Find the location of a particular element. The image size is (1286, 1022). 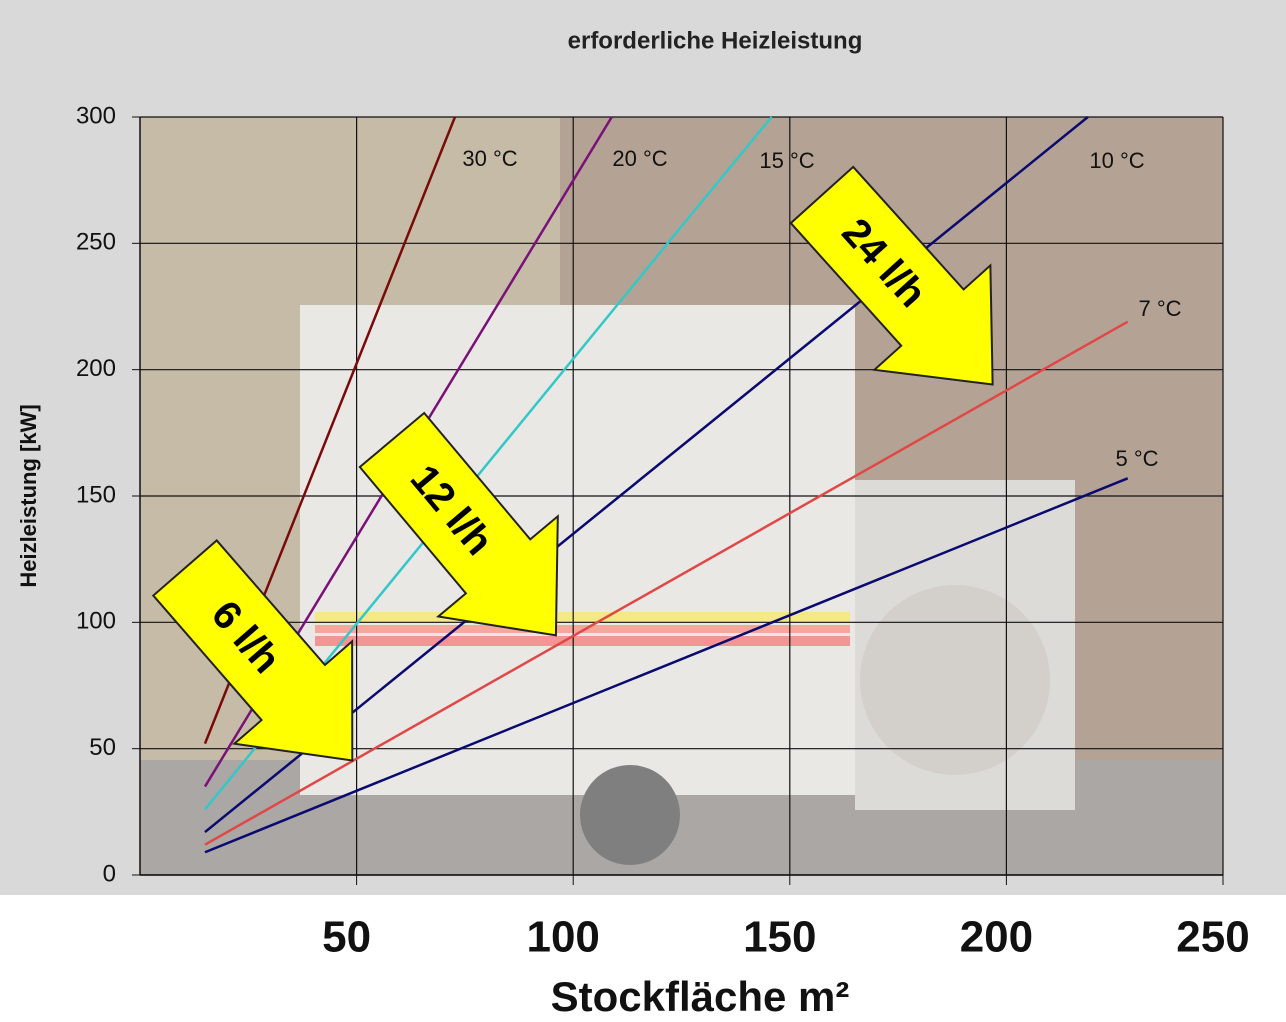

y-tick-label: 250 is located at coordinates (96, 242).